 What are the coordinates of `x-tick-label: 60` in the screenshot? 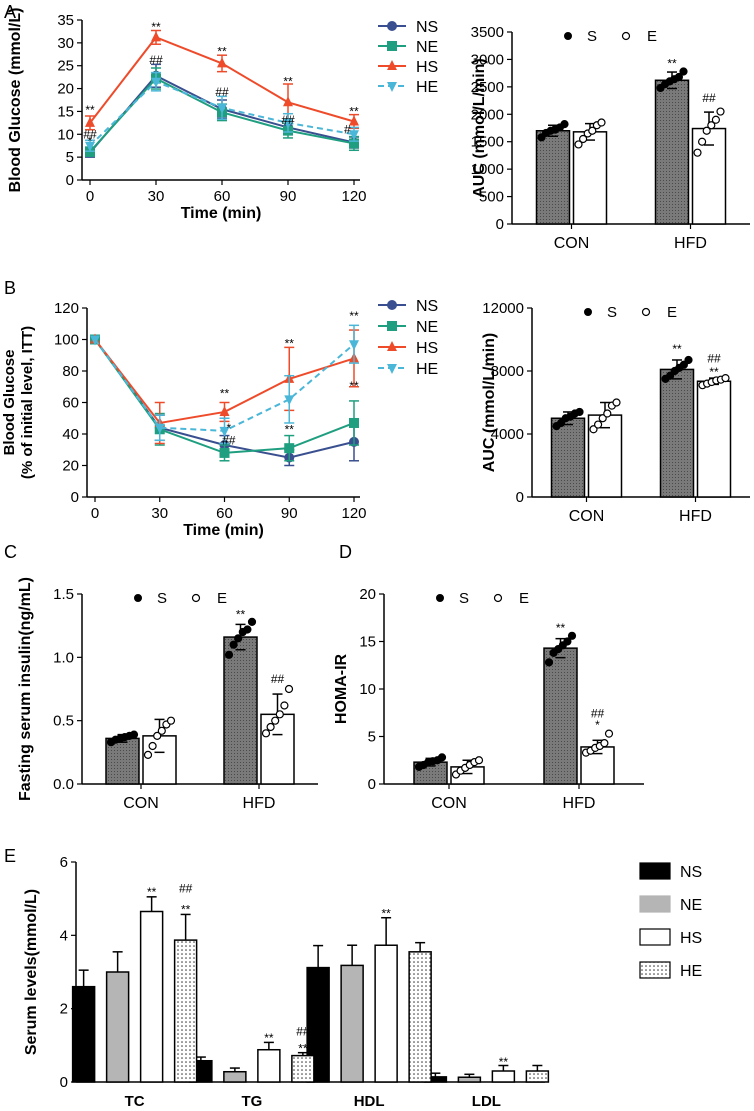 It's located at (222, 196).